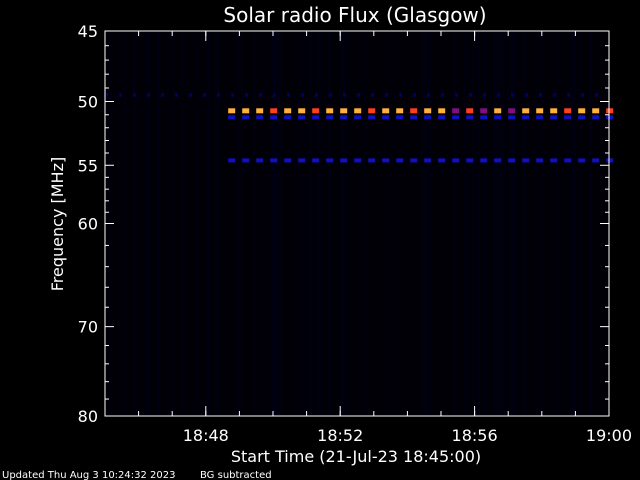  What do you see at coordinates (88, 31) in the screenshot?
I see `y-tick-label: 45` at bounding box center [88, 31].